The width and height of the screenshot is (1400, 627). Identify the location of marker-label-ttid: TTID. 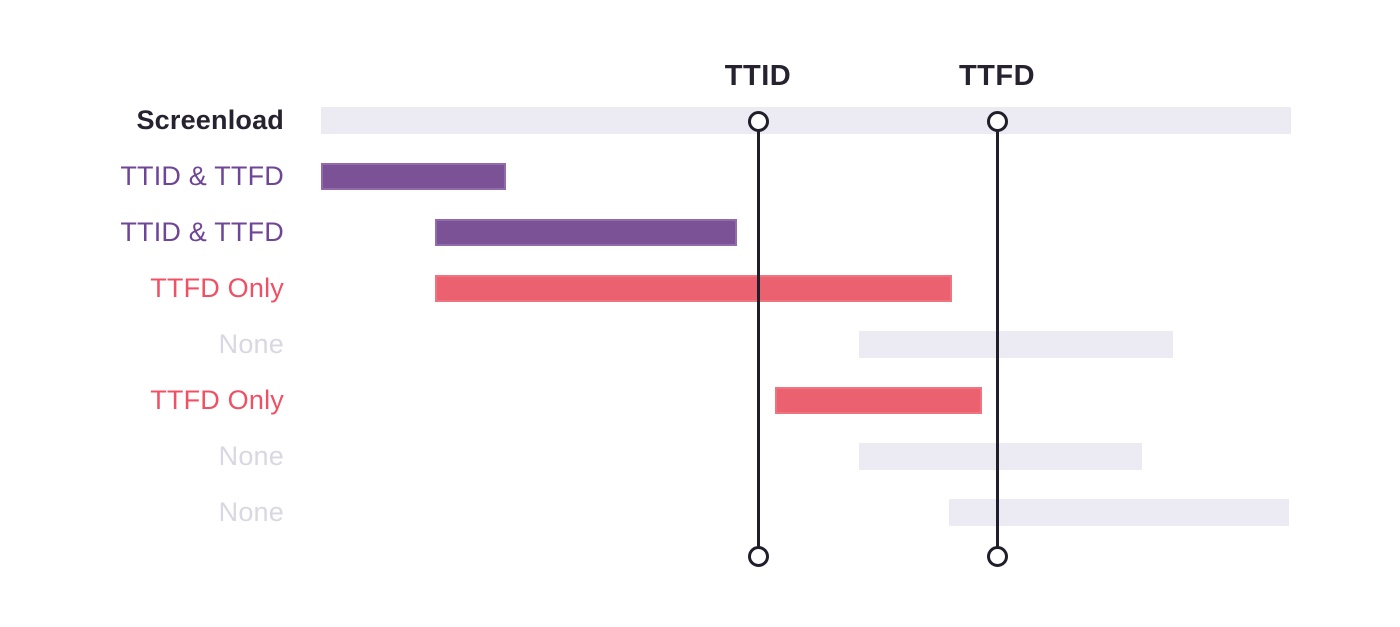
(758, 76).